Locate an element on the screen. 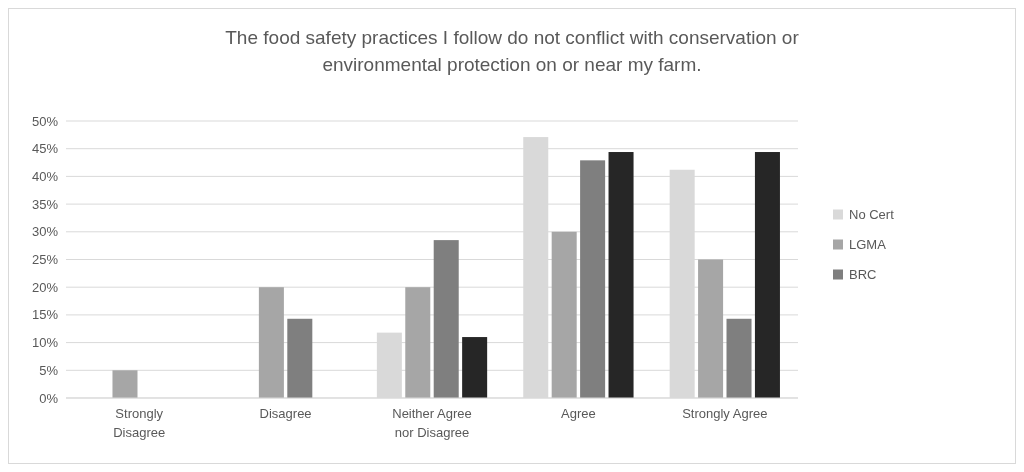  y-tick-label: 30% is located at coordinates (45, 232).